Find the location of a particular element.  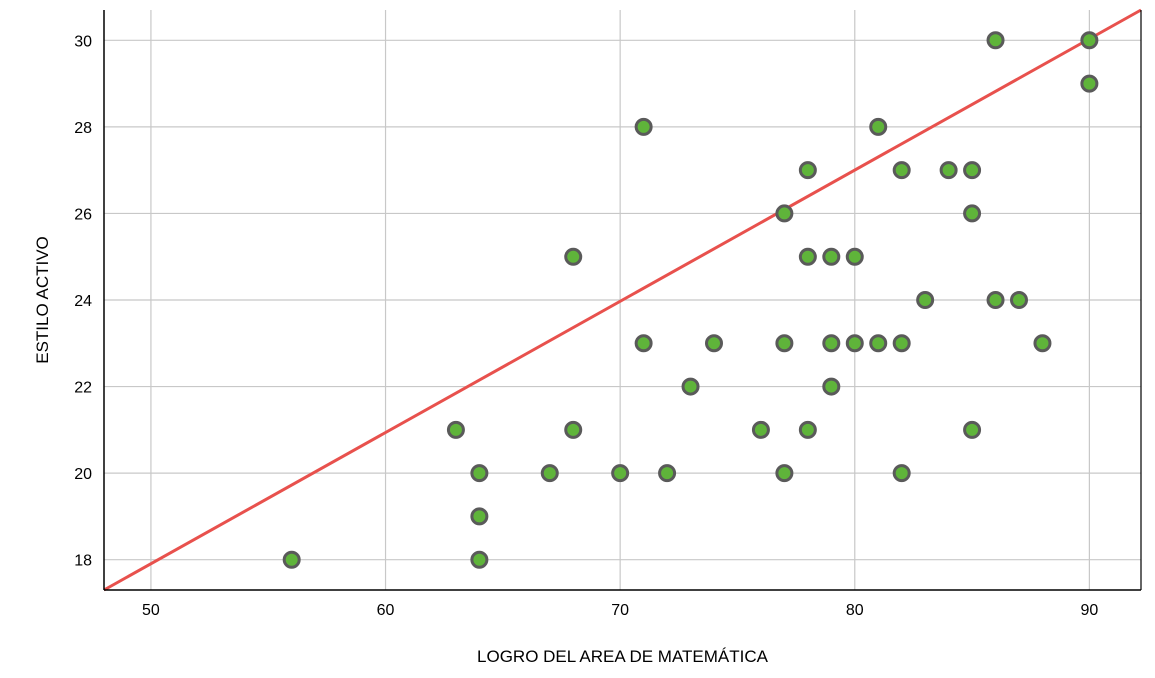

x-tick-label: 50 is located at coordinates (151, 610).